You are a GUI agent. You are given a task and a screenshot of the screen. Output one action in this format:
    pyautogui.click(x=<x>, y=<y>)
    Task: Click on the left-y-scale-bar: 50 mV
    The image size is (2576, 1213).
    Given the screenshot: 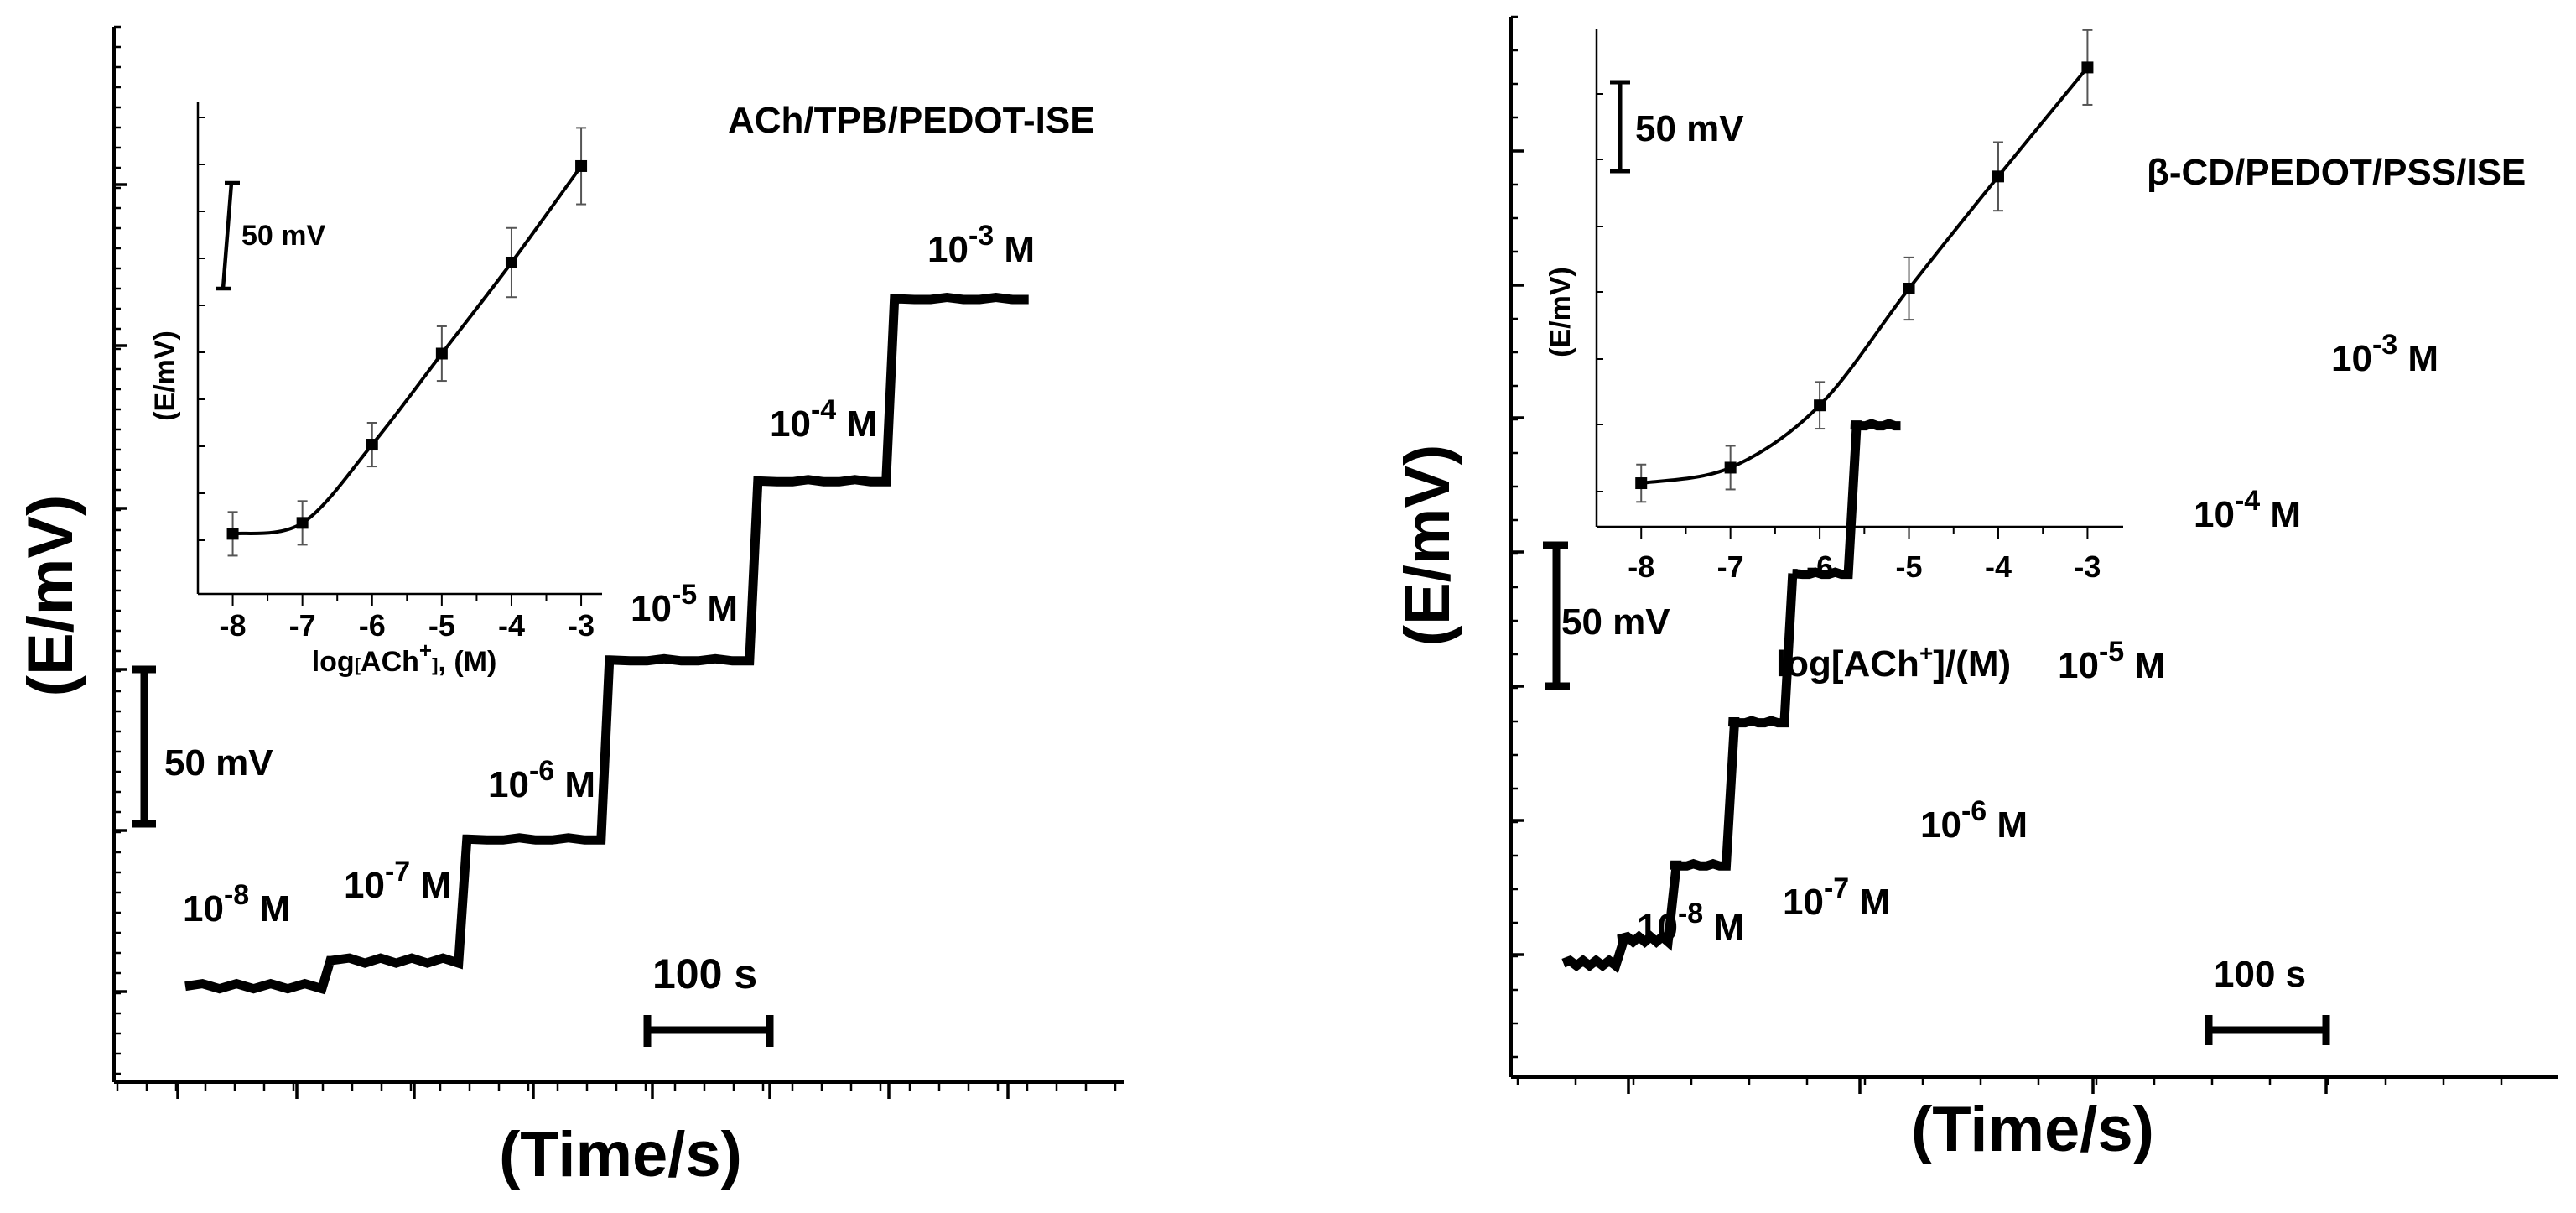 What is the action you would take?
    pyautogui.click(x=202, y=746)
    